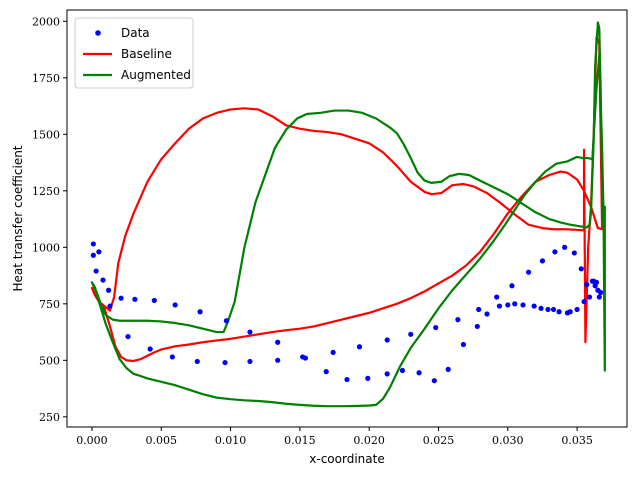 The image size is (640, 480). Describe the element at coordinates (18, 218) in the screenshot. I see `y-axis-title: Heat transfer coefficient` at that location.